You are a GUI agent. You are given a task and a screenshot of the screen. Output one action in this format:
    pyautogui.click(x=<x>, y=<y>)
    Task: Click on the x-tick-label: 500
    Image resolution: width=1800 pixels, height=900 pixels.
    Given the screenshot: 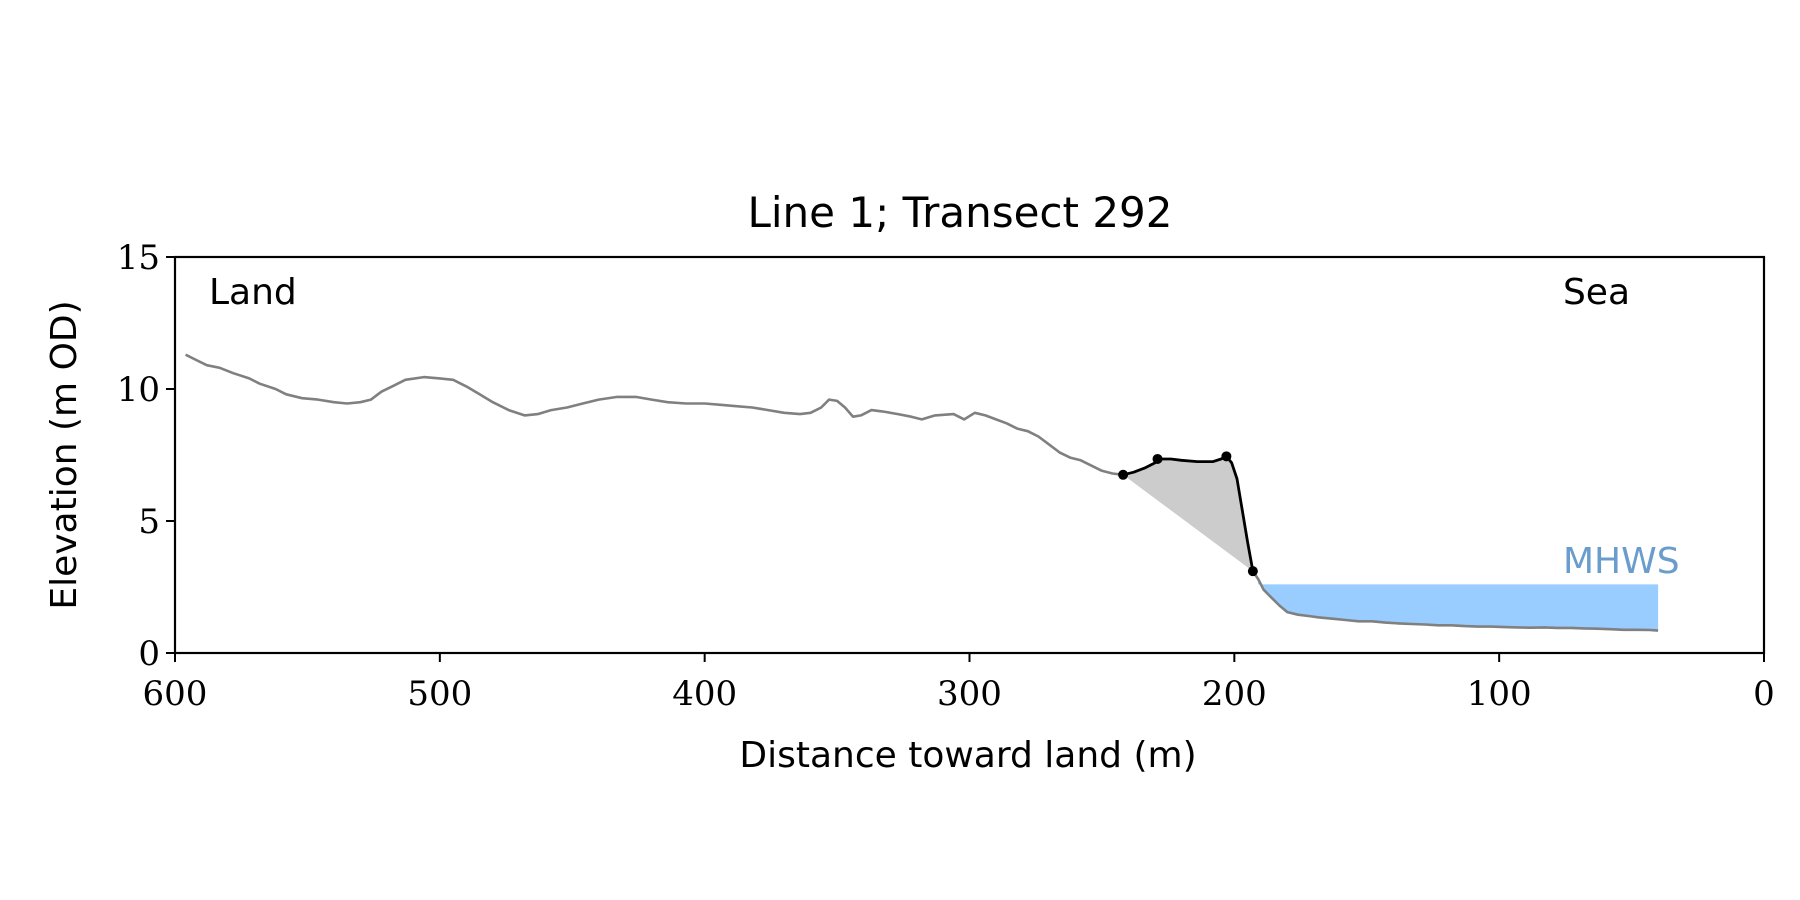 What is the action you would take?
    pyautogui.click(x=439, y=694)
    